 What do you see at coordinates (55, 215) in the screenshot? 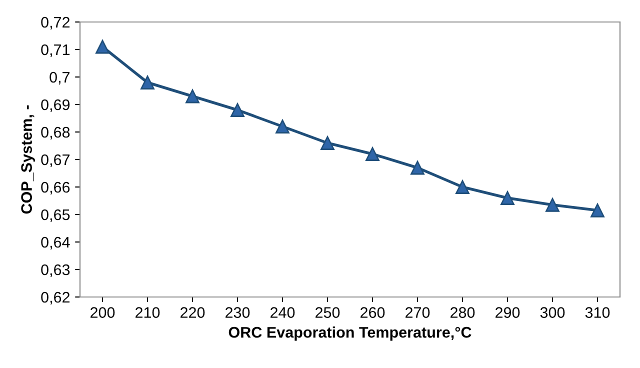
I see `y-tick-label: 0,65` at bounding box center [55, 215].